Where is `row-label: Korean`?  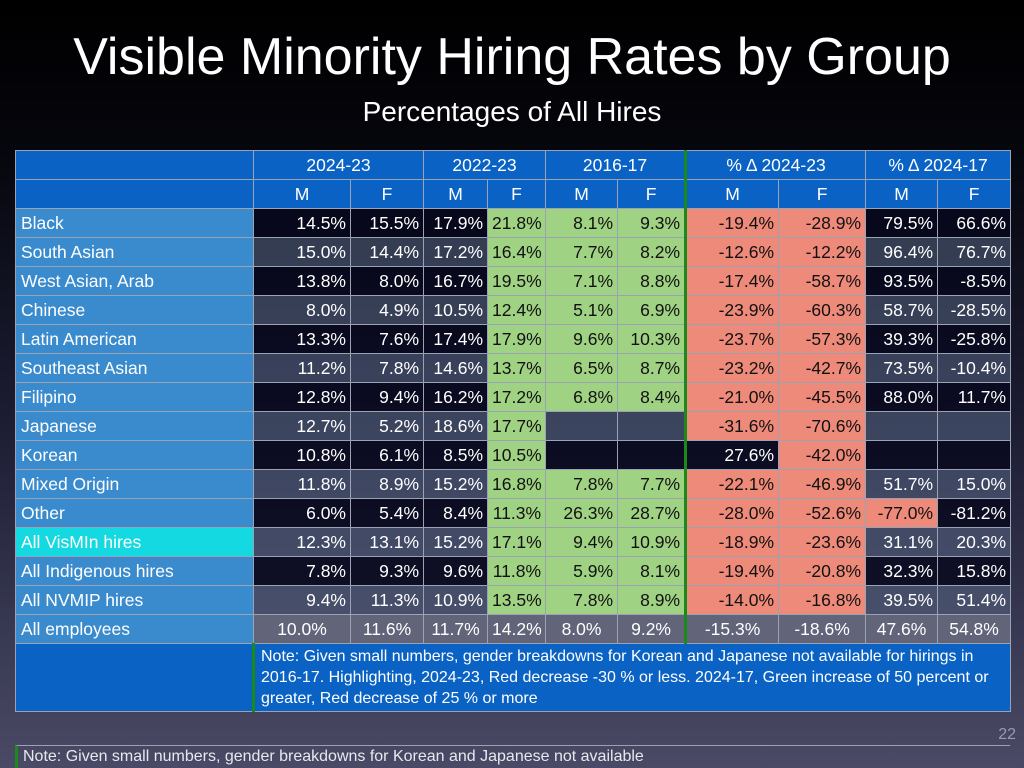
row-label: Korean is located at coordinates (134, 455).